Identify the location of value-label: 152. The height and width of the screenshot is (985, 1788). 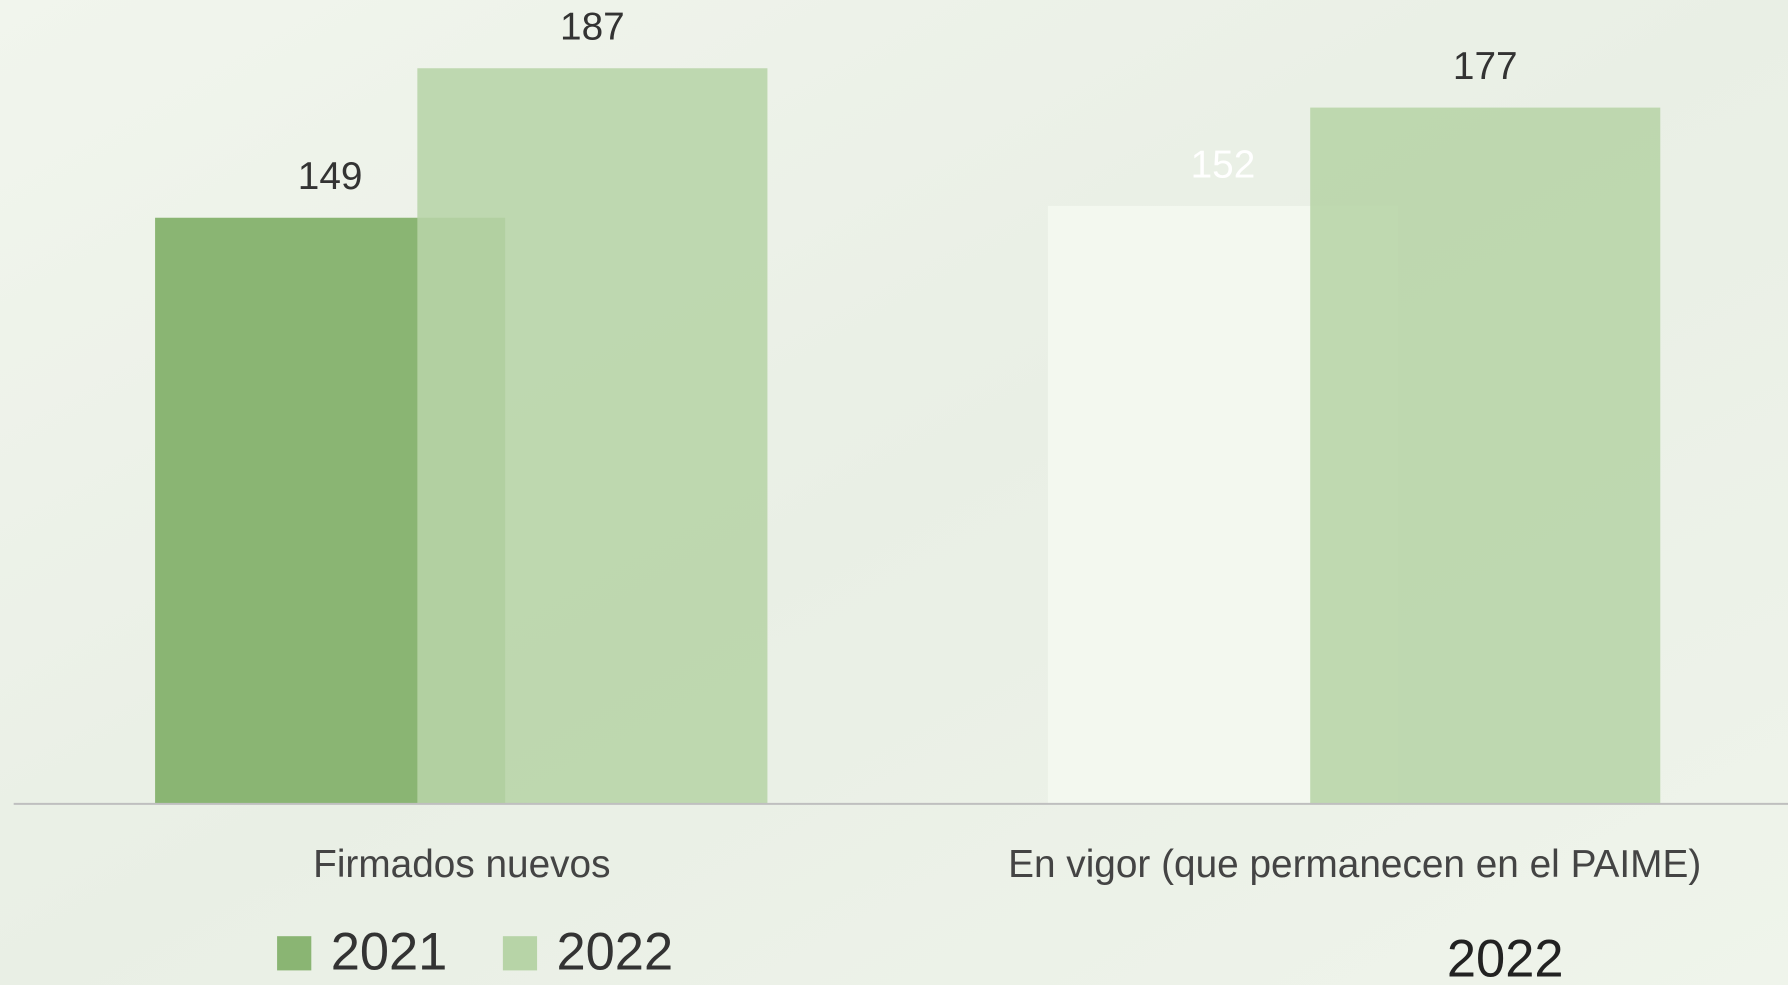
(1223, 164).